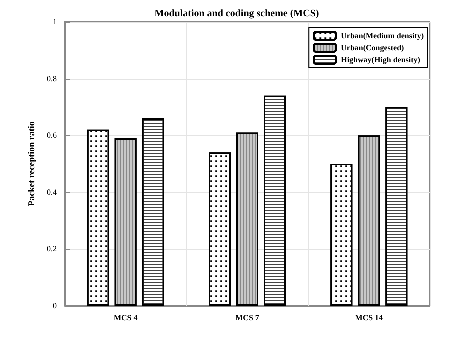 The width and height of the screenshot is (474, 344). I want to click on legend-label: Urban(Medium density), so click(382, 36).